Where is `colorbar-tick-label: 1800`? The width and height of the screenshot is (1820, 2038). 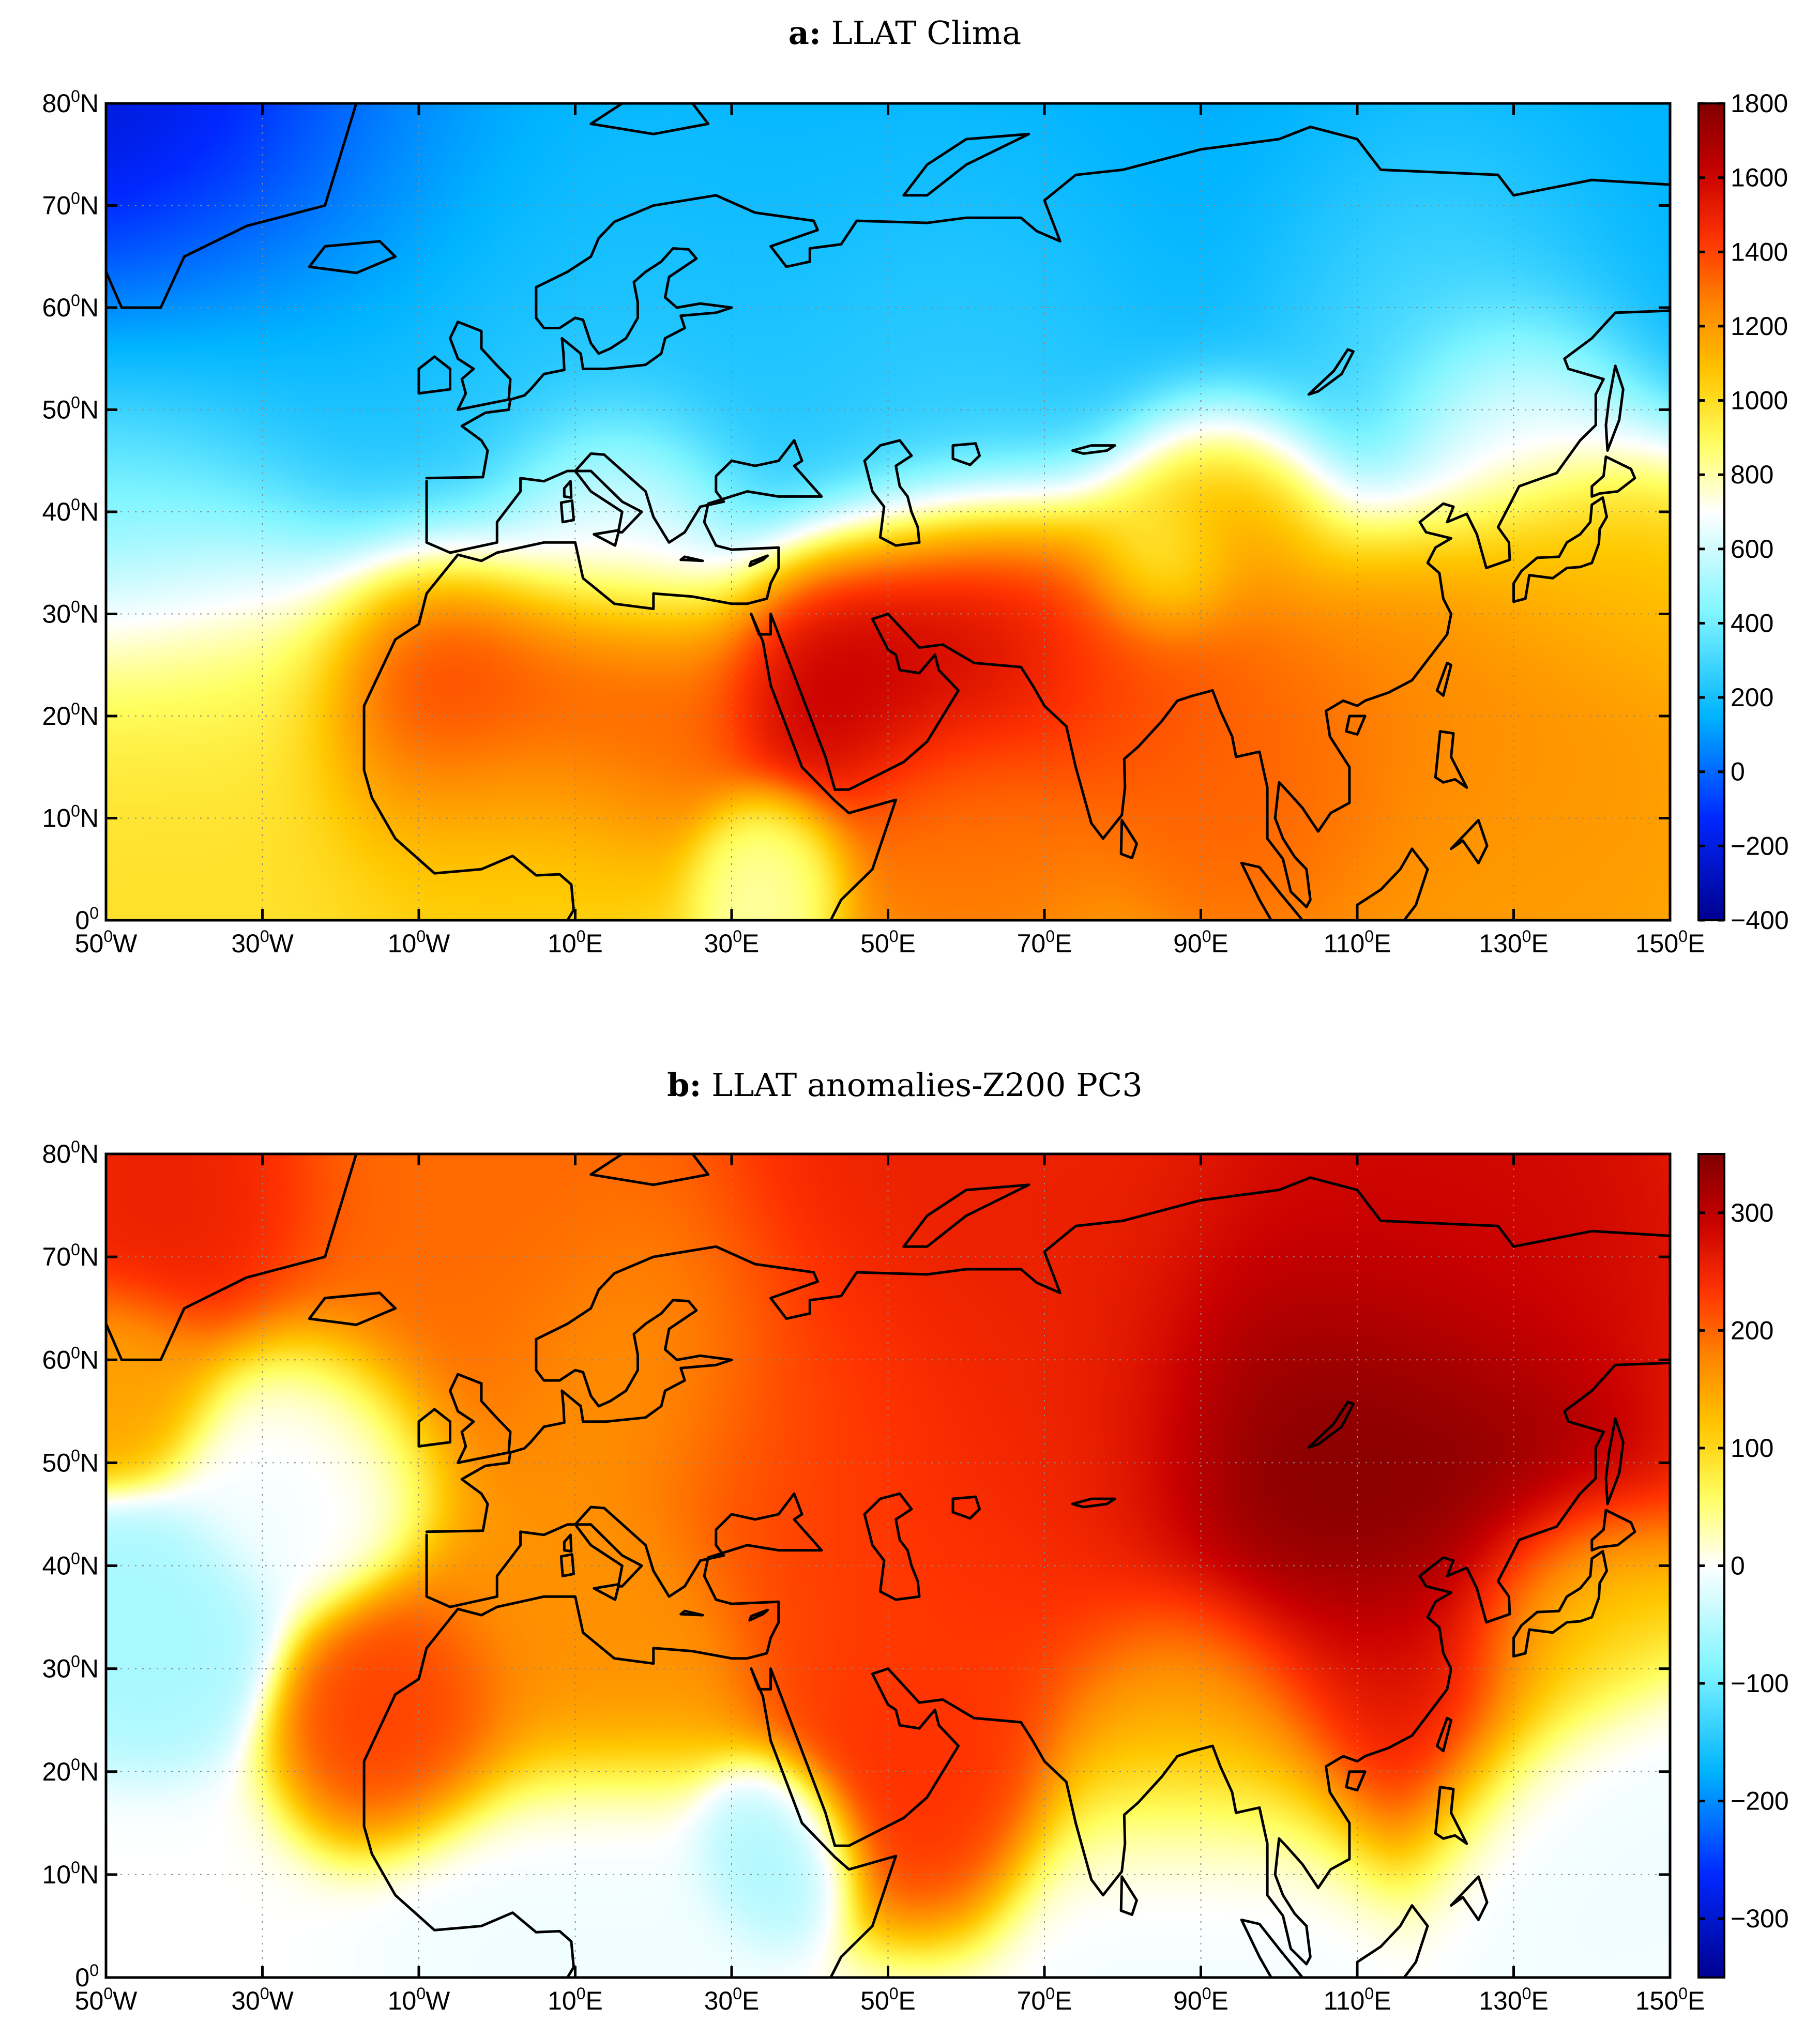 colorbar-tick-label: 1800 is located at coordinates (1760, 103).